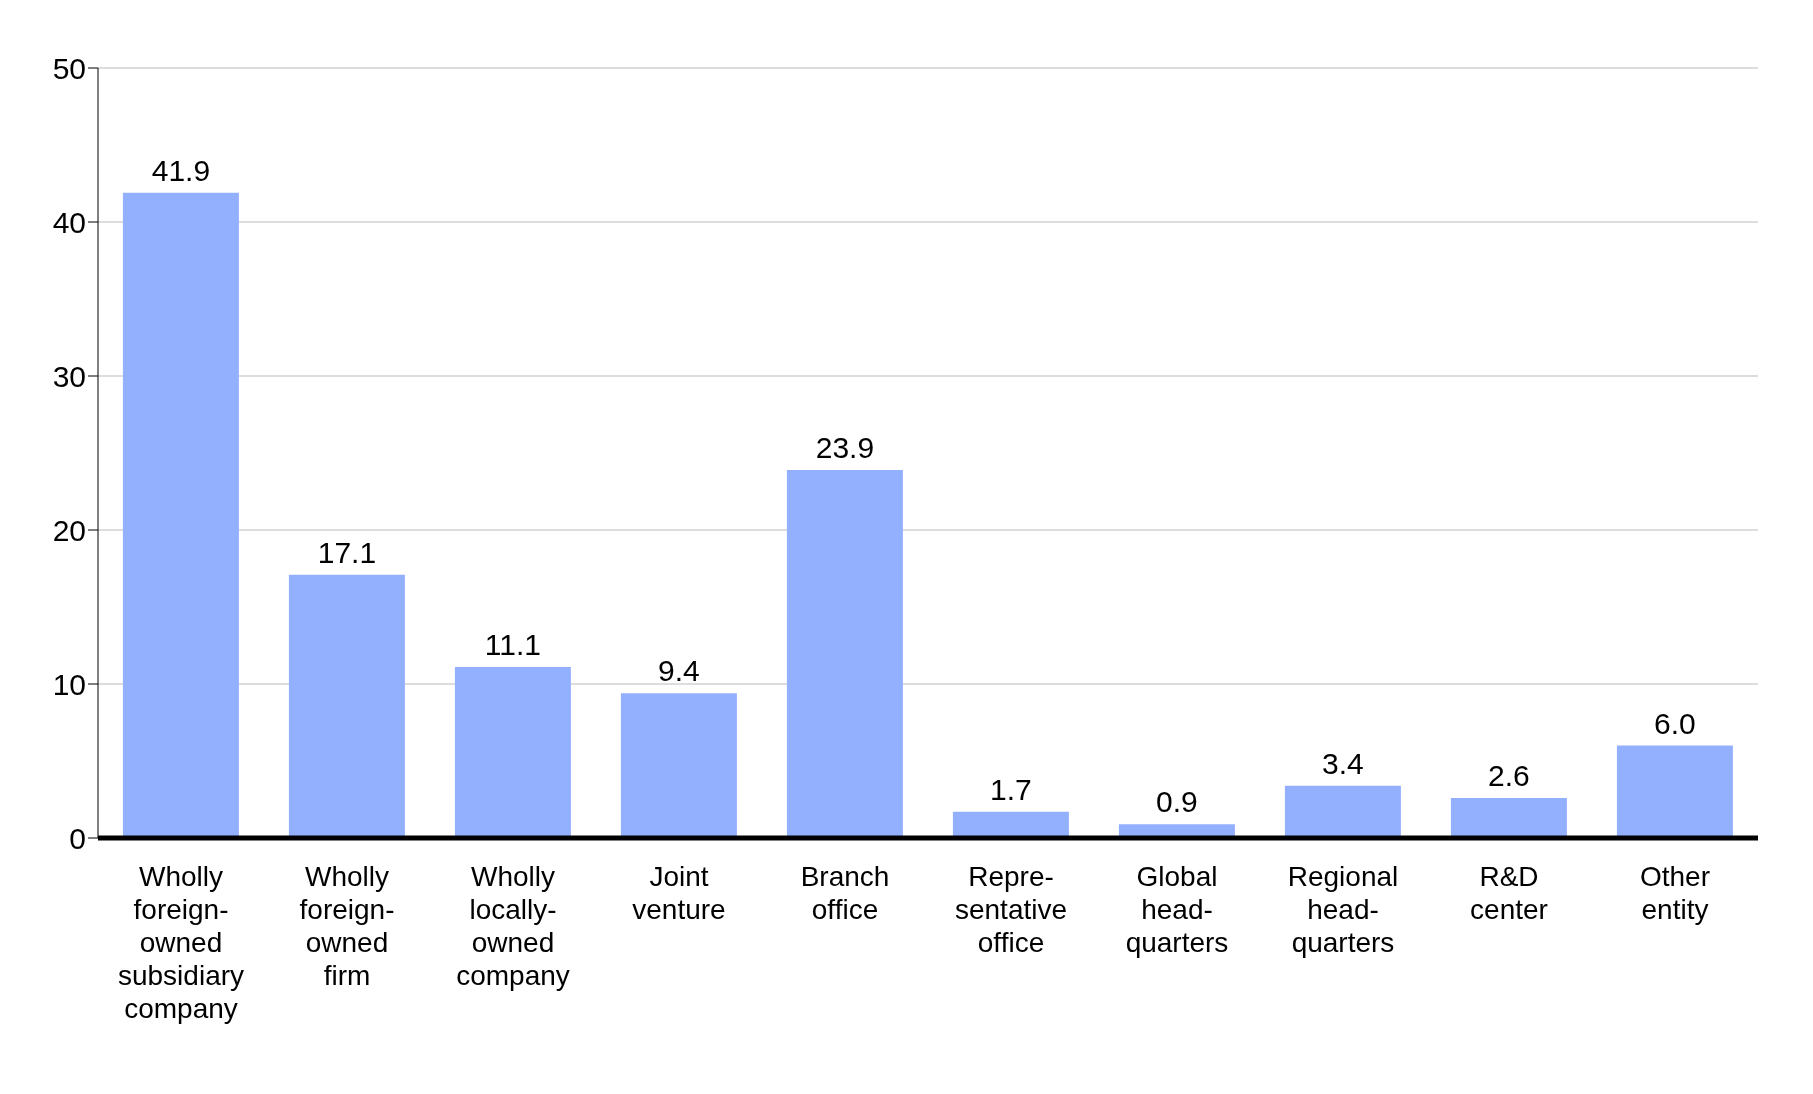 The height and width of the screenshot is (1094, 1813). What do you see at coordinates (1675, 893) in the screenshot?
I see `x-tick-label: Other entity` at bounding box center [1675, 893].